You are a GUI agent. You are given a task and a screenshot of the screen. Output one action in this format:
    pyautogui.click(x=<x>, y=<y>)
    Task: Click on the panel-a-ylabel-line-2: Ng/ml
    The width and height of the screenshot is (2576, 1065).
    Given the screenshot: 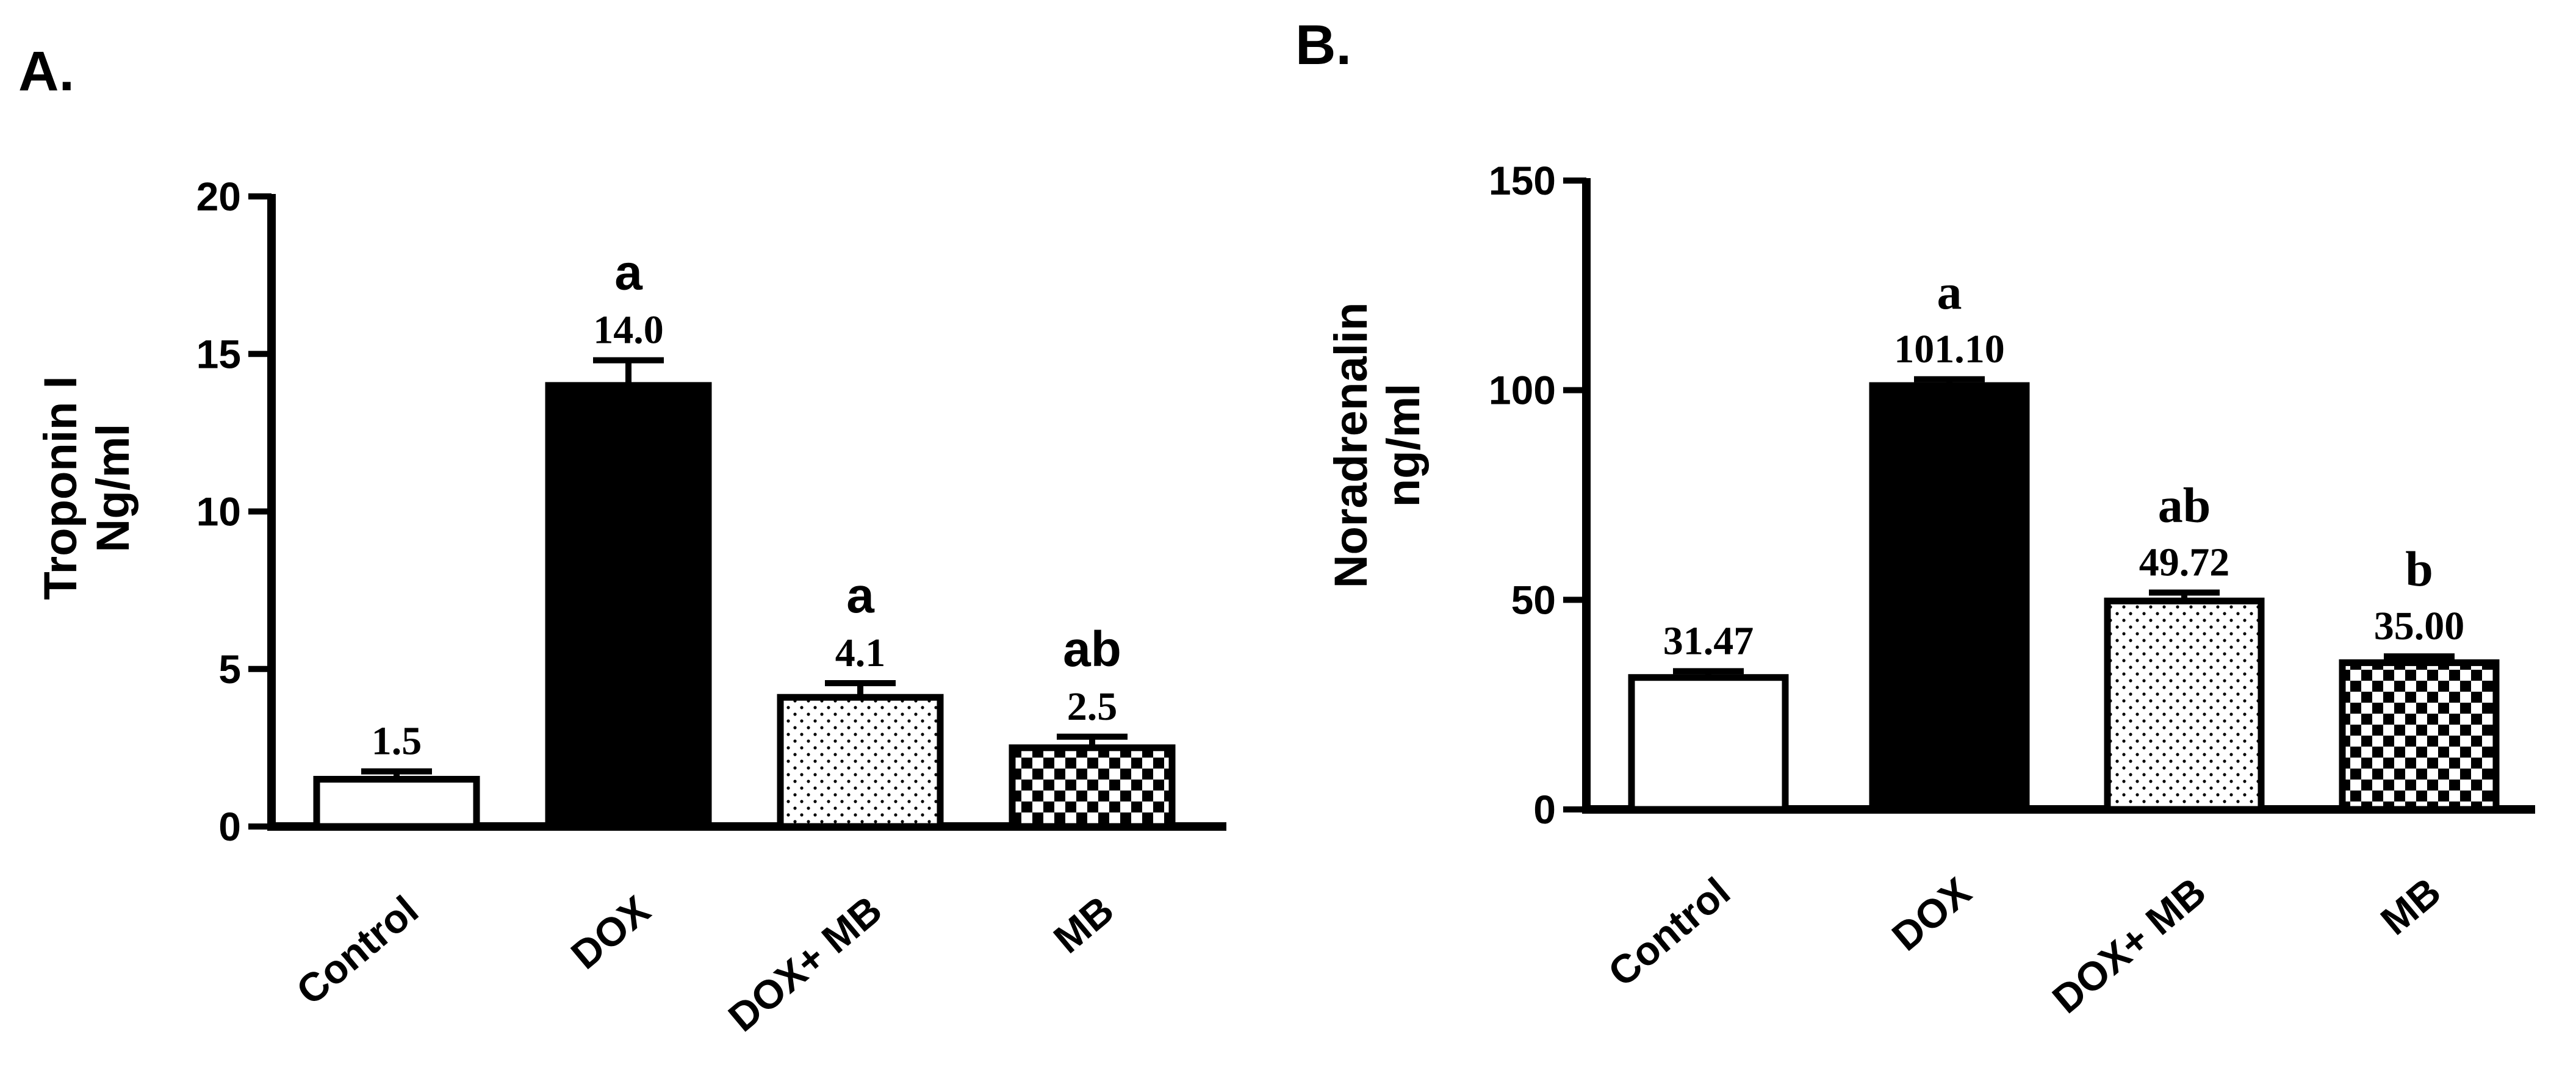 What is the action you would take?
    pyautogui.click(x=113, y=488)
    